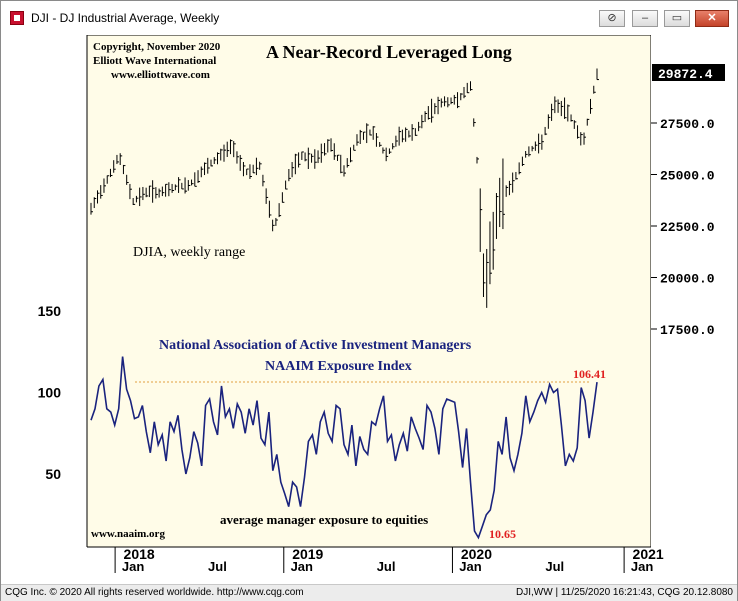 The height and width of the screenshot is (601, 738). What do you see at coordinates (589, 374) in the screenshot?
I see `naaim-high-label: 106.41` at bounding box center [589, 374].